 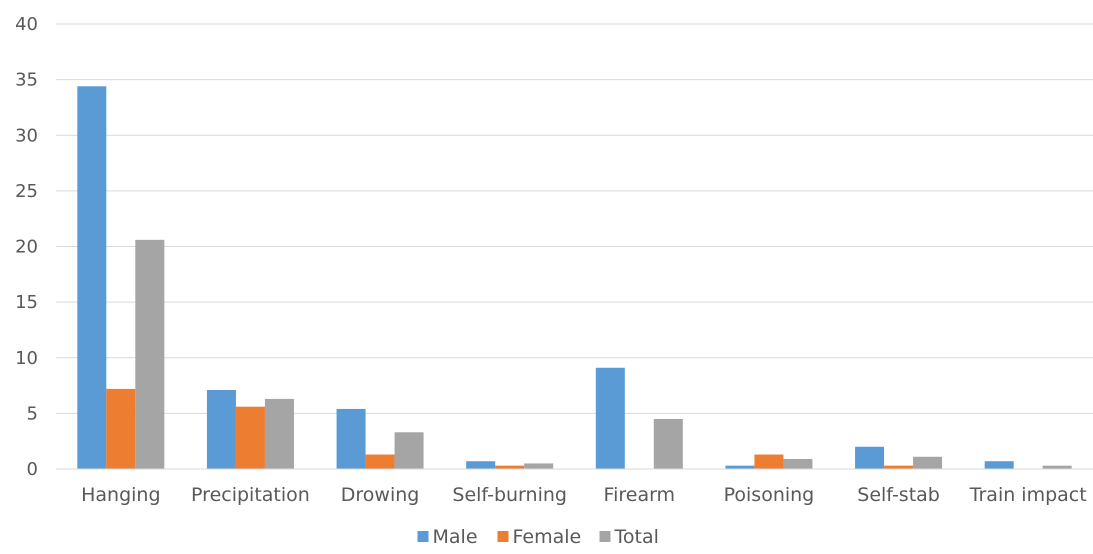 I want to click on y-tick-label: 25, so click(x=26, y=191).